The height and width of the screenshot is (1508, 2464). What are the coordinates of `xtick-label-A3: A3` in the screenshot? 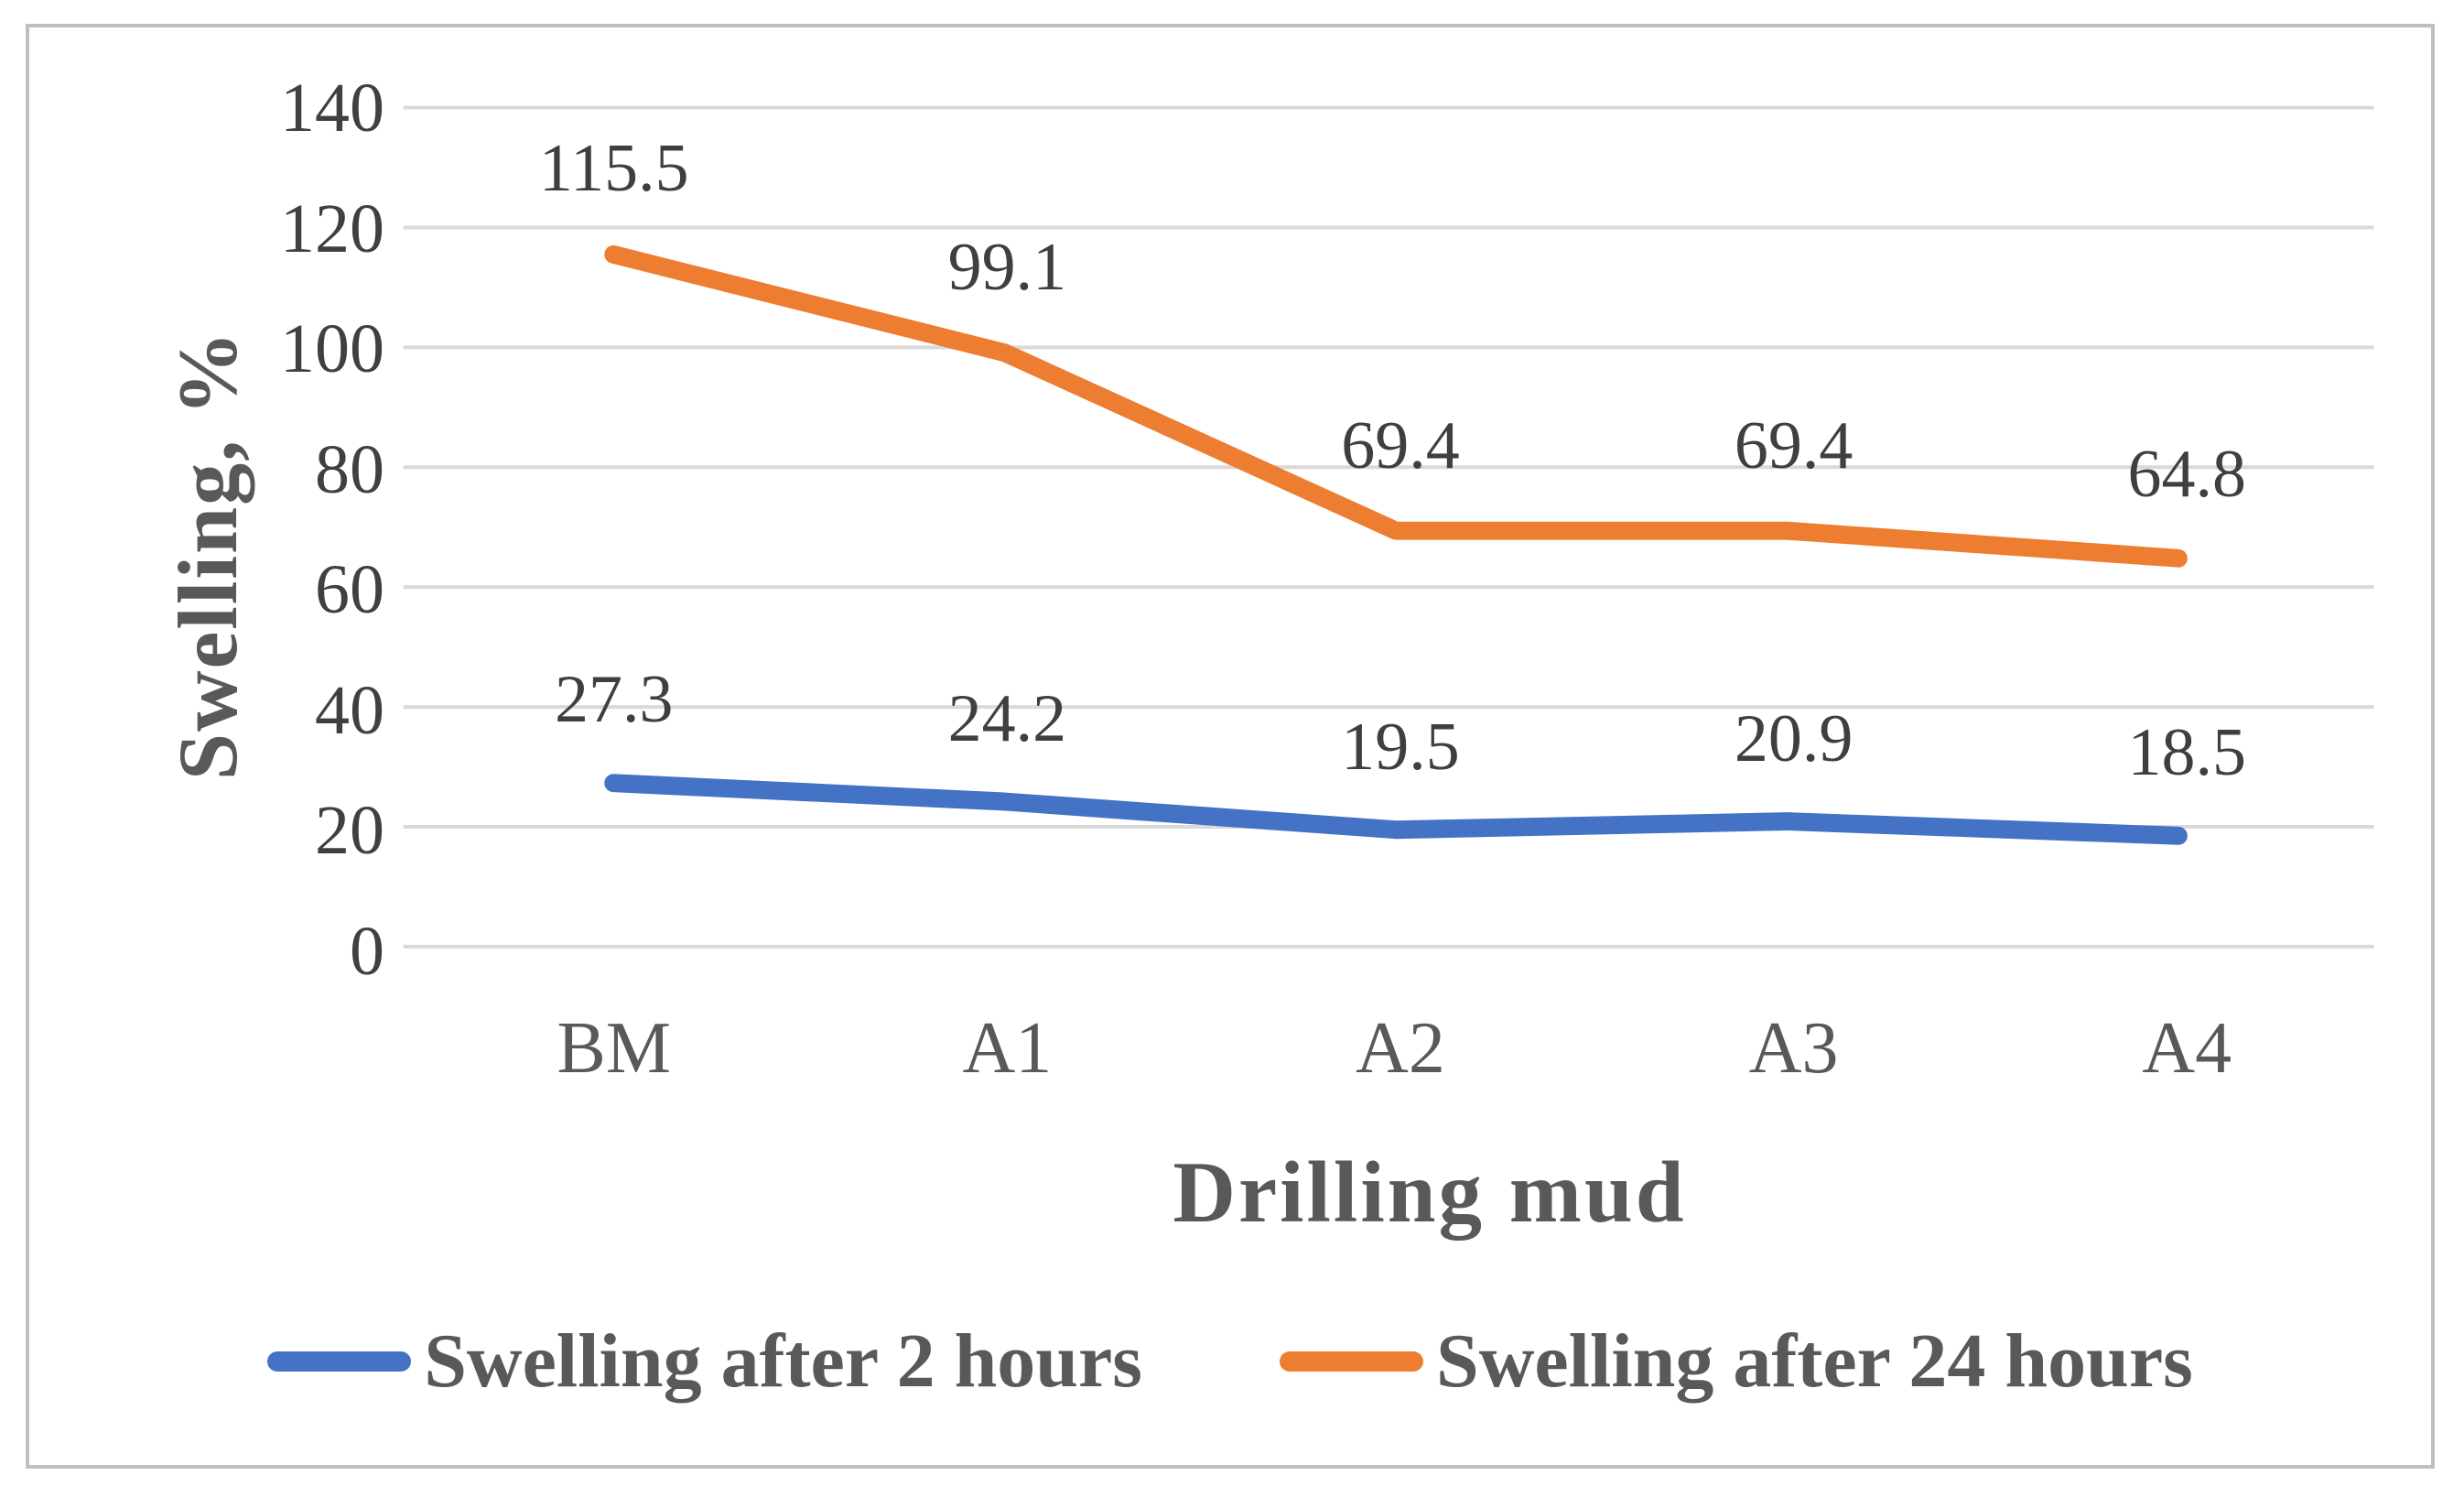 It's located at (1793, 1048).